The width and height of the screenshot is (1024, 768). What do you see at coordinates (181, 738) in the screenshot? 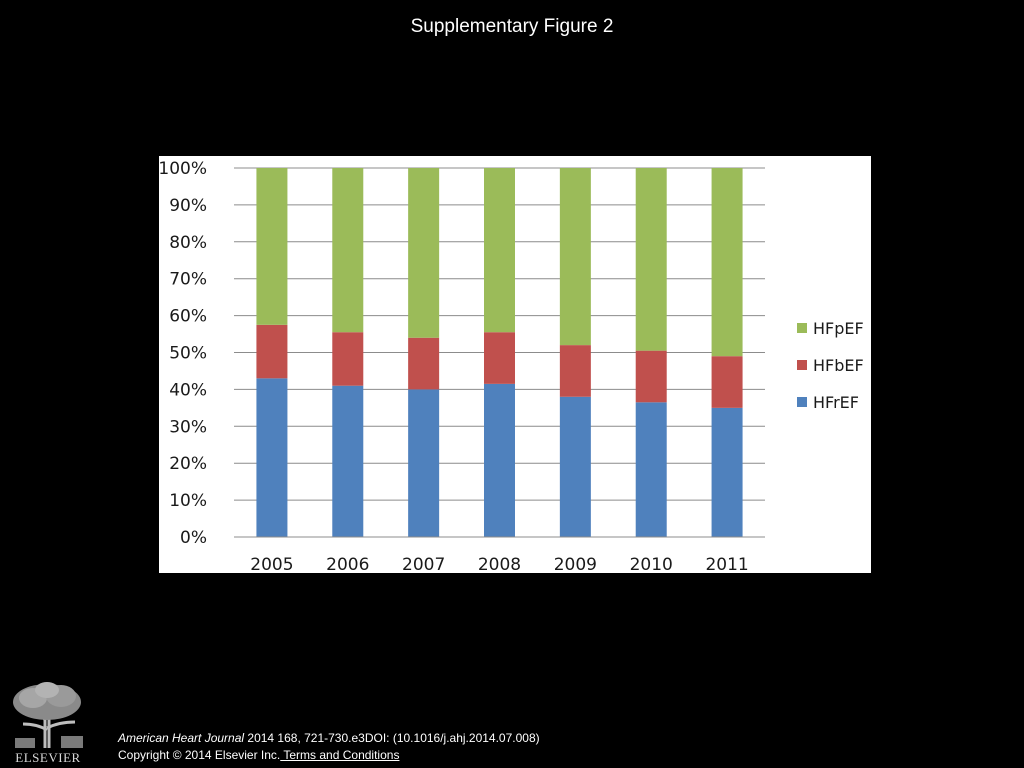
I see `journal-name: American Heart Journal` at bounding box center [181, 738].